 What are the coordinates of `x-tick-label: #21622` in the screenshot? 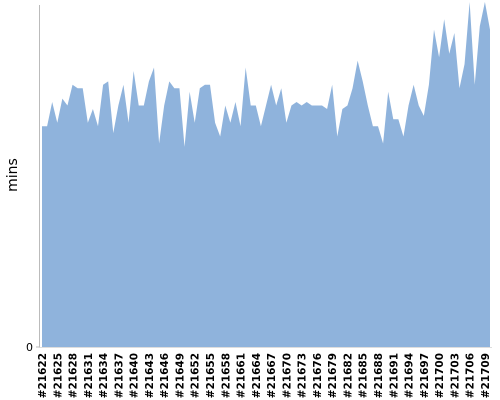 It's located at (43, 375).